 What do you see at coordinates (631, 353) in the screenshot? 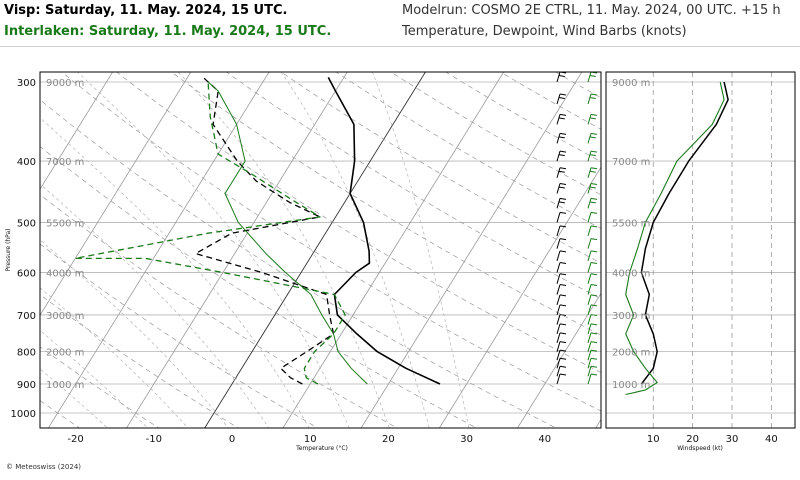
I see `wind-altitude-label: 2000 m` at bounding box center [631, 353].